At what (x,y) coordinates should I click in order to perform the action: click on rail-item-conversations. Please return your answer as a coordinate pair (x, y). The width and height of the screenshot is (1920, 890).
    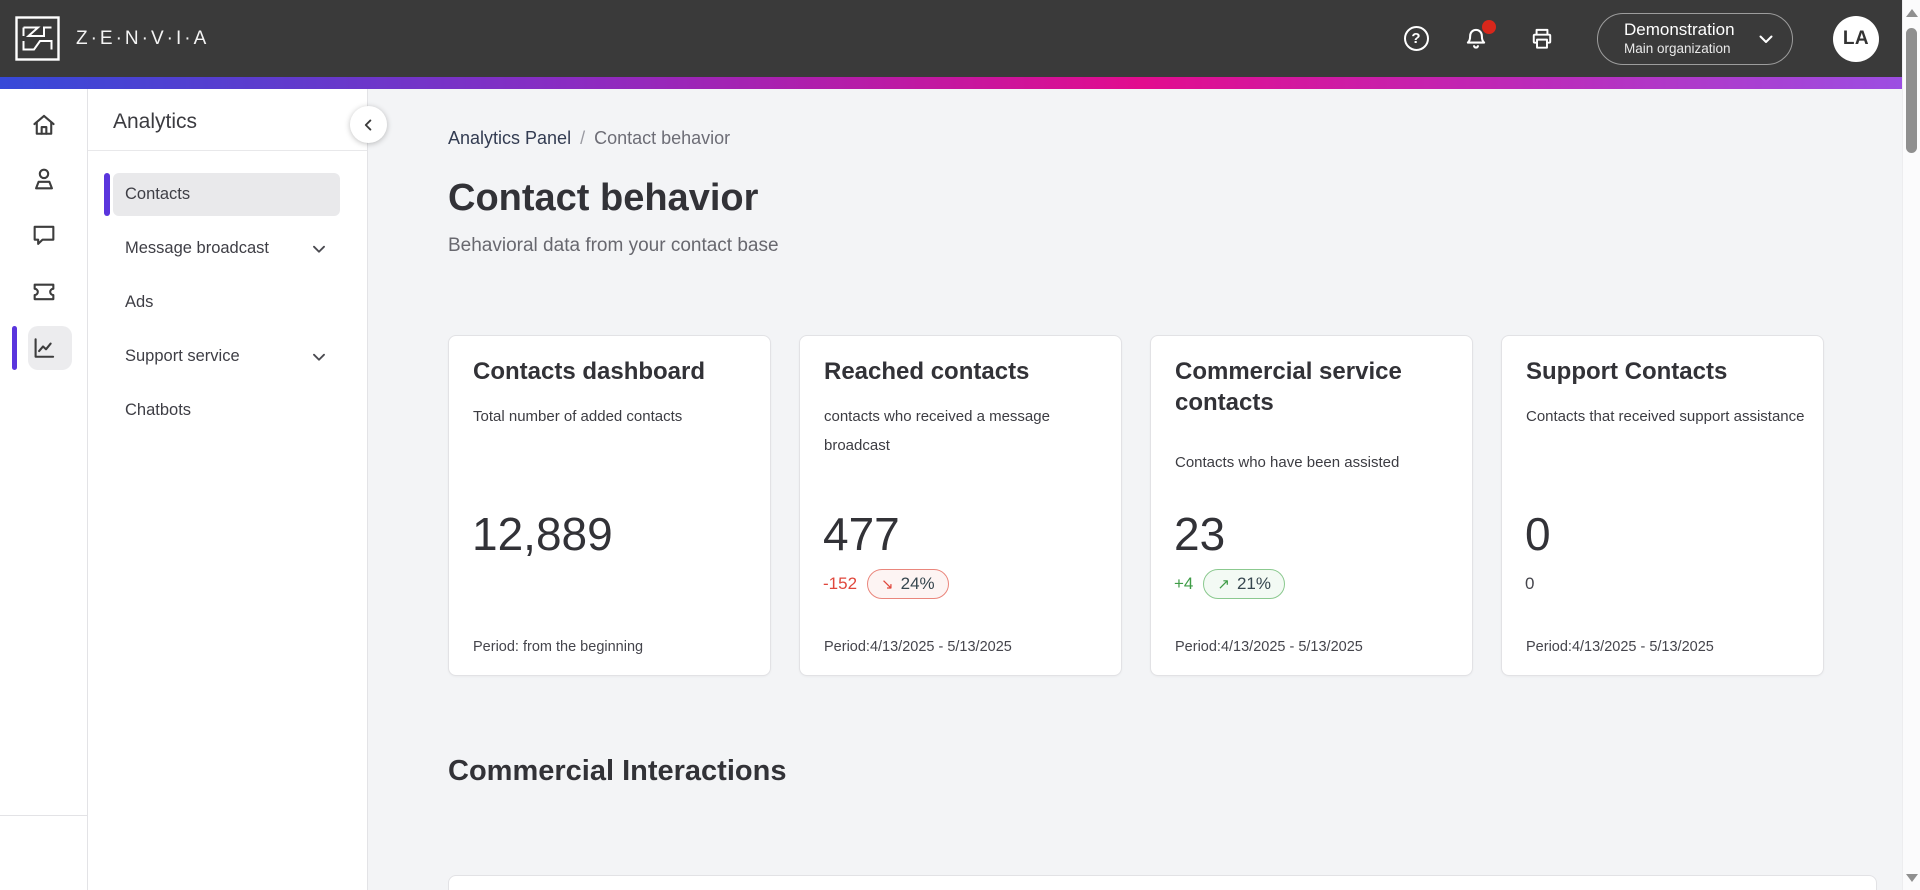
    Looking at the image, I should click on (44, 235).